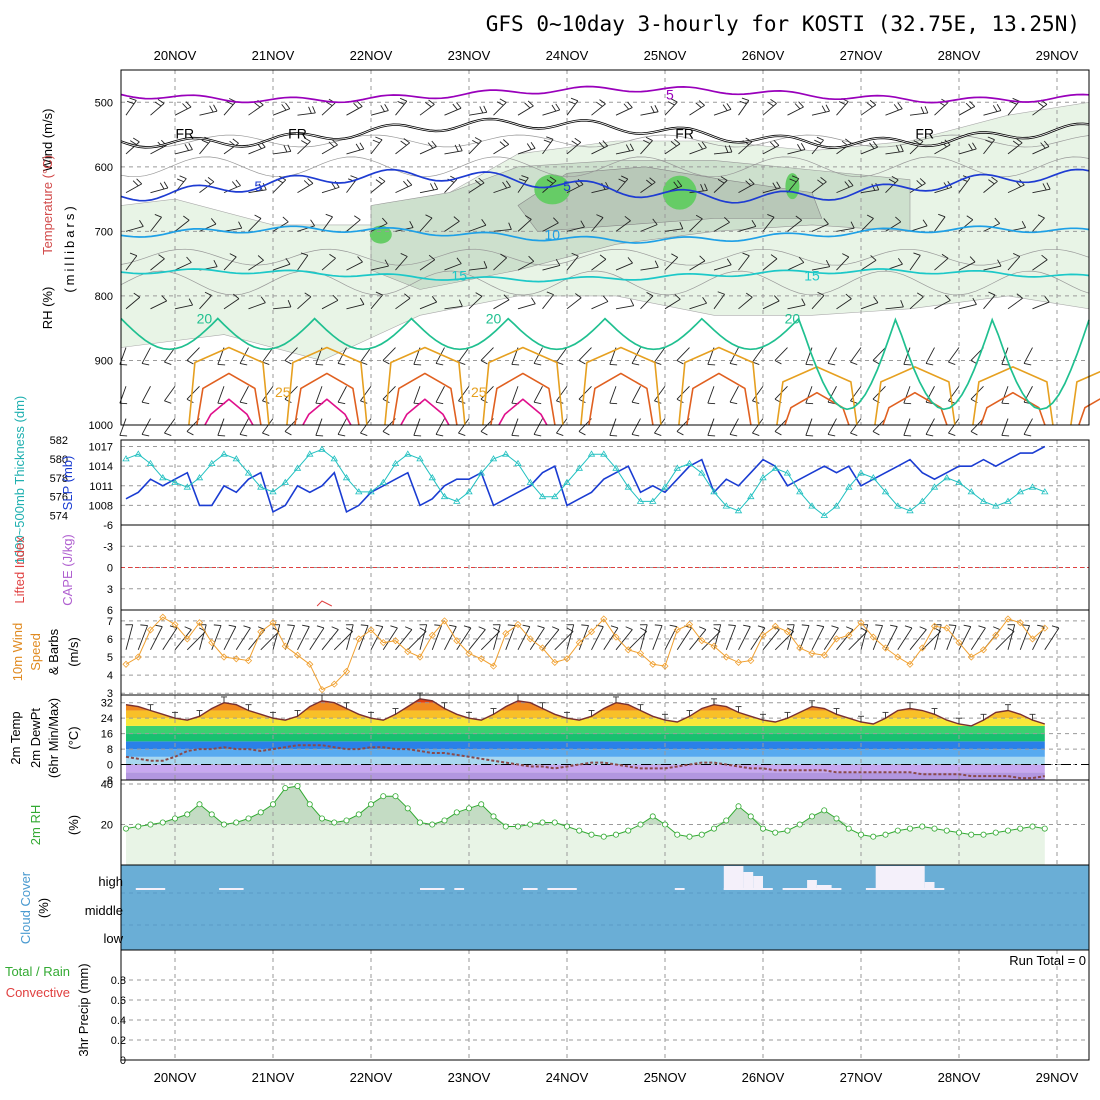 The height and width of the screenshot is (1100, 1100). What do you see at coordinates (283, 392) in the screenshot?
I see `isotherm-label: 25` at bounding box center [283, 392].